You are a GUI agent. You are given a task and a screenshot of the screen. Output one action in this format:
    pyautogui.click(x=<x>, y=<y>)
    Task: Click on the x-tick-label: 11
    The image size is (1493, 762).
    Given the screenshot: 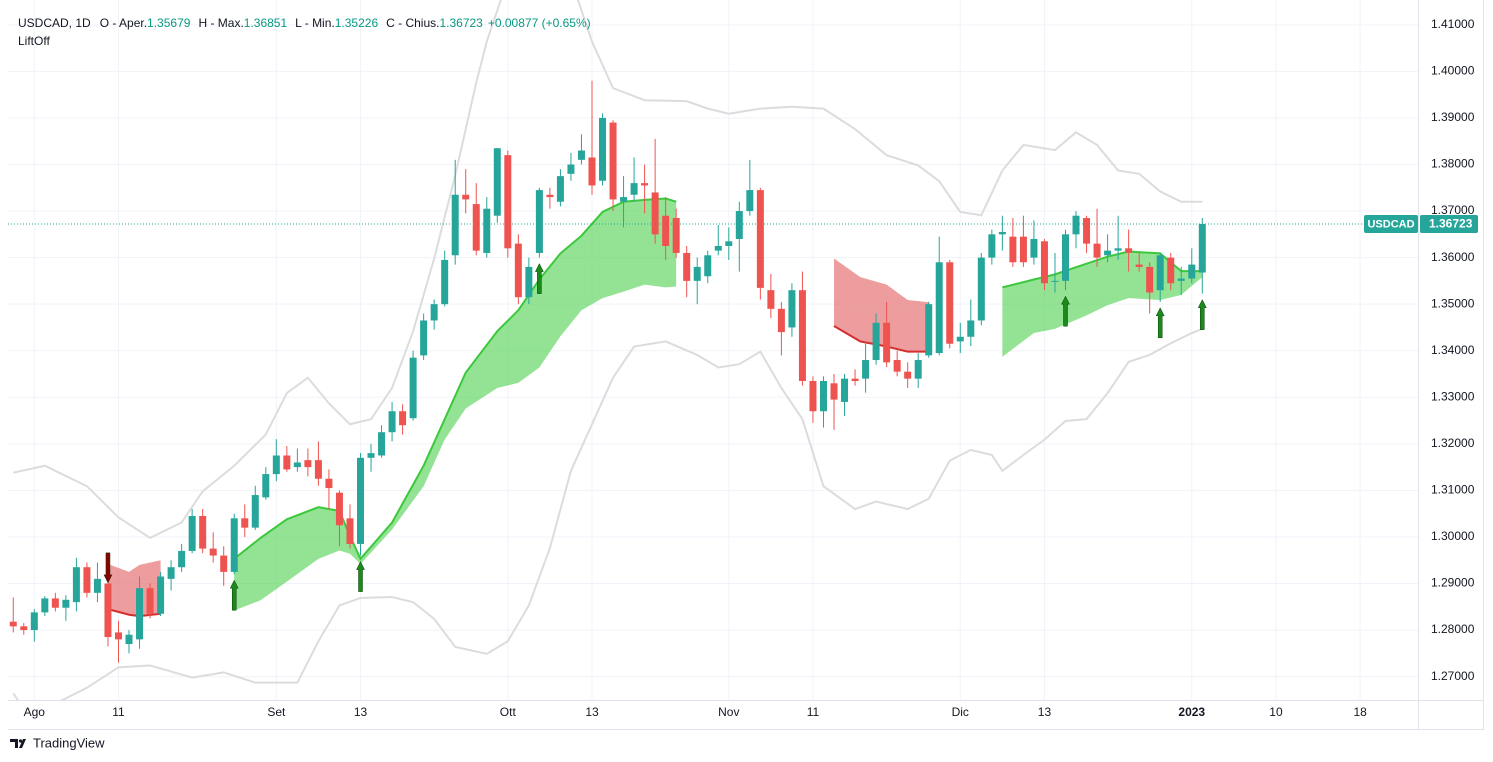 What is the action you would take?
    pyautogui.click(x=813, y=712)
    